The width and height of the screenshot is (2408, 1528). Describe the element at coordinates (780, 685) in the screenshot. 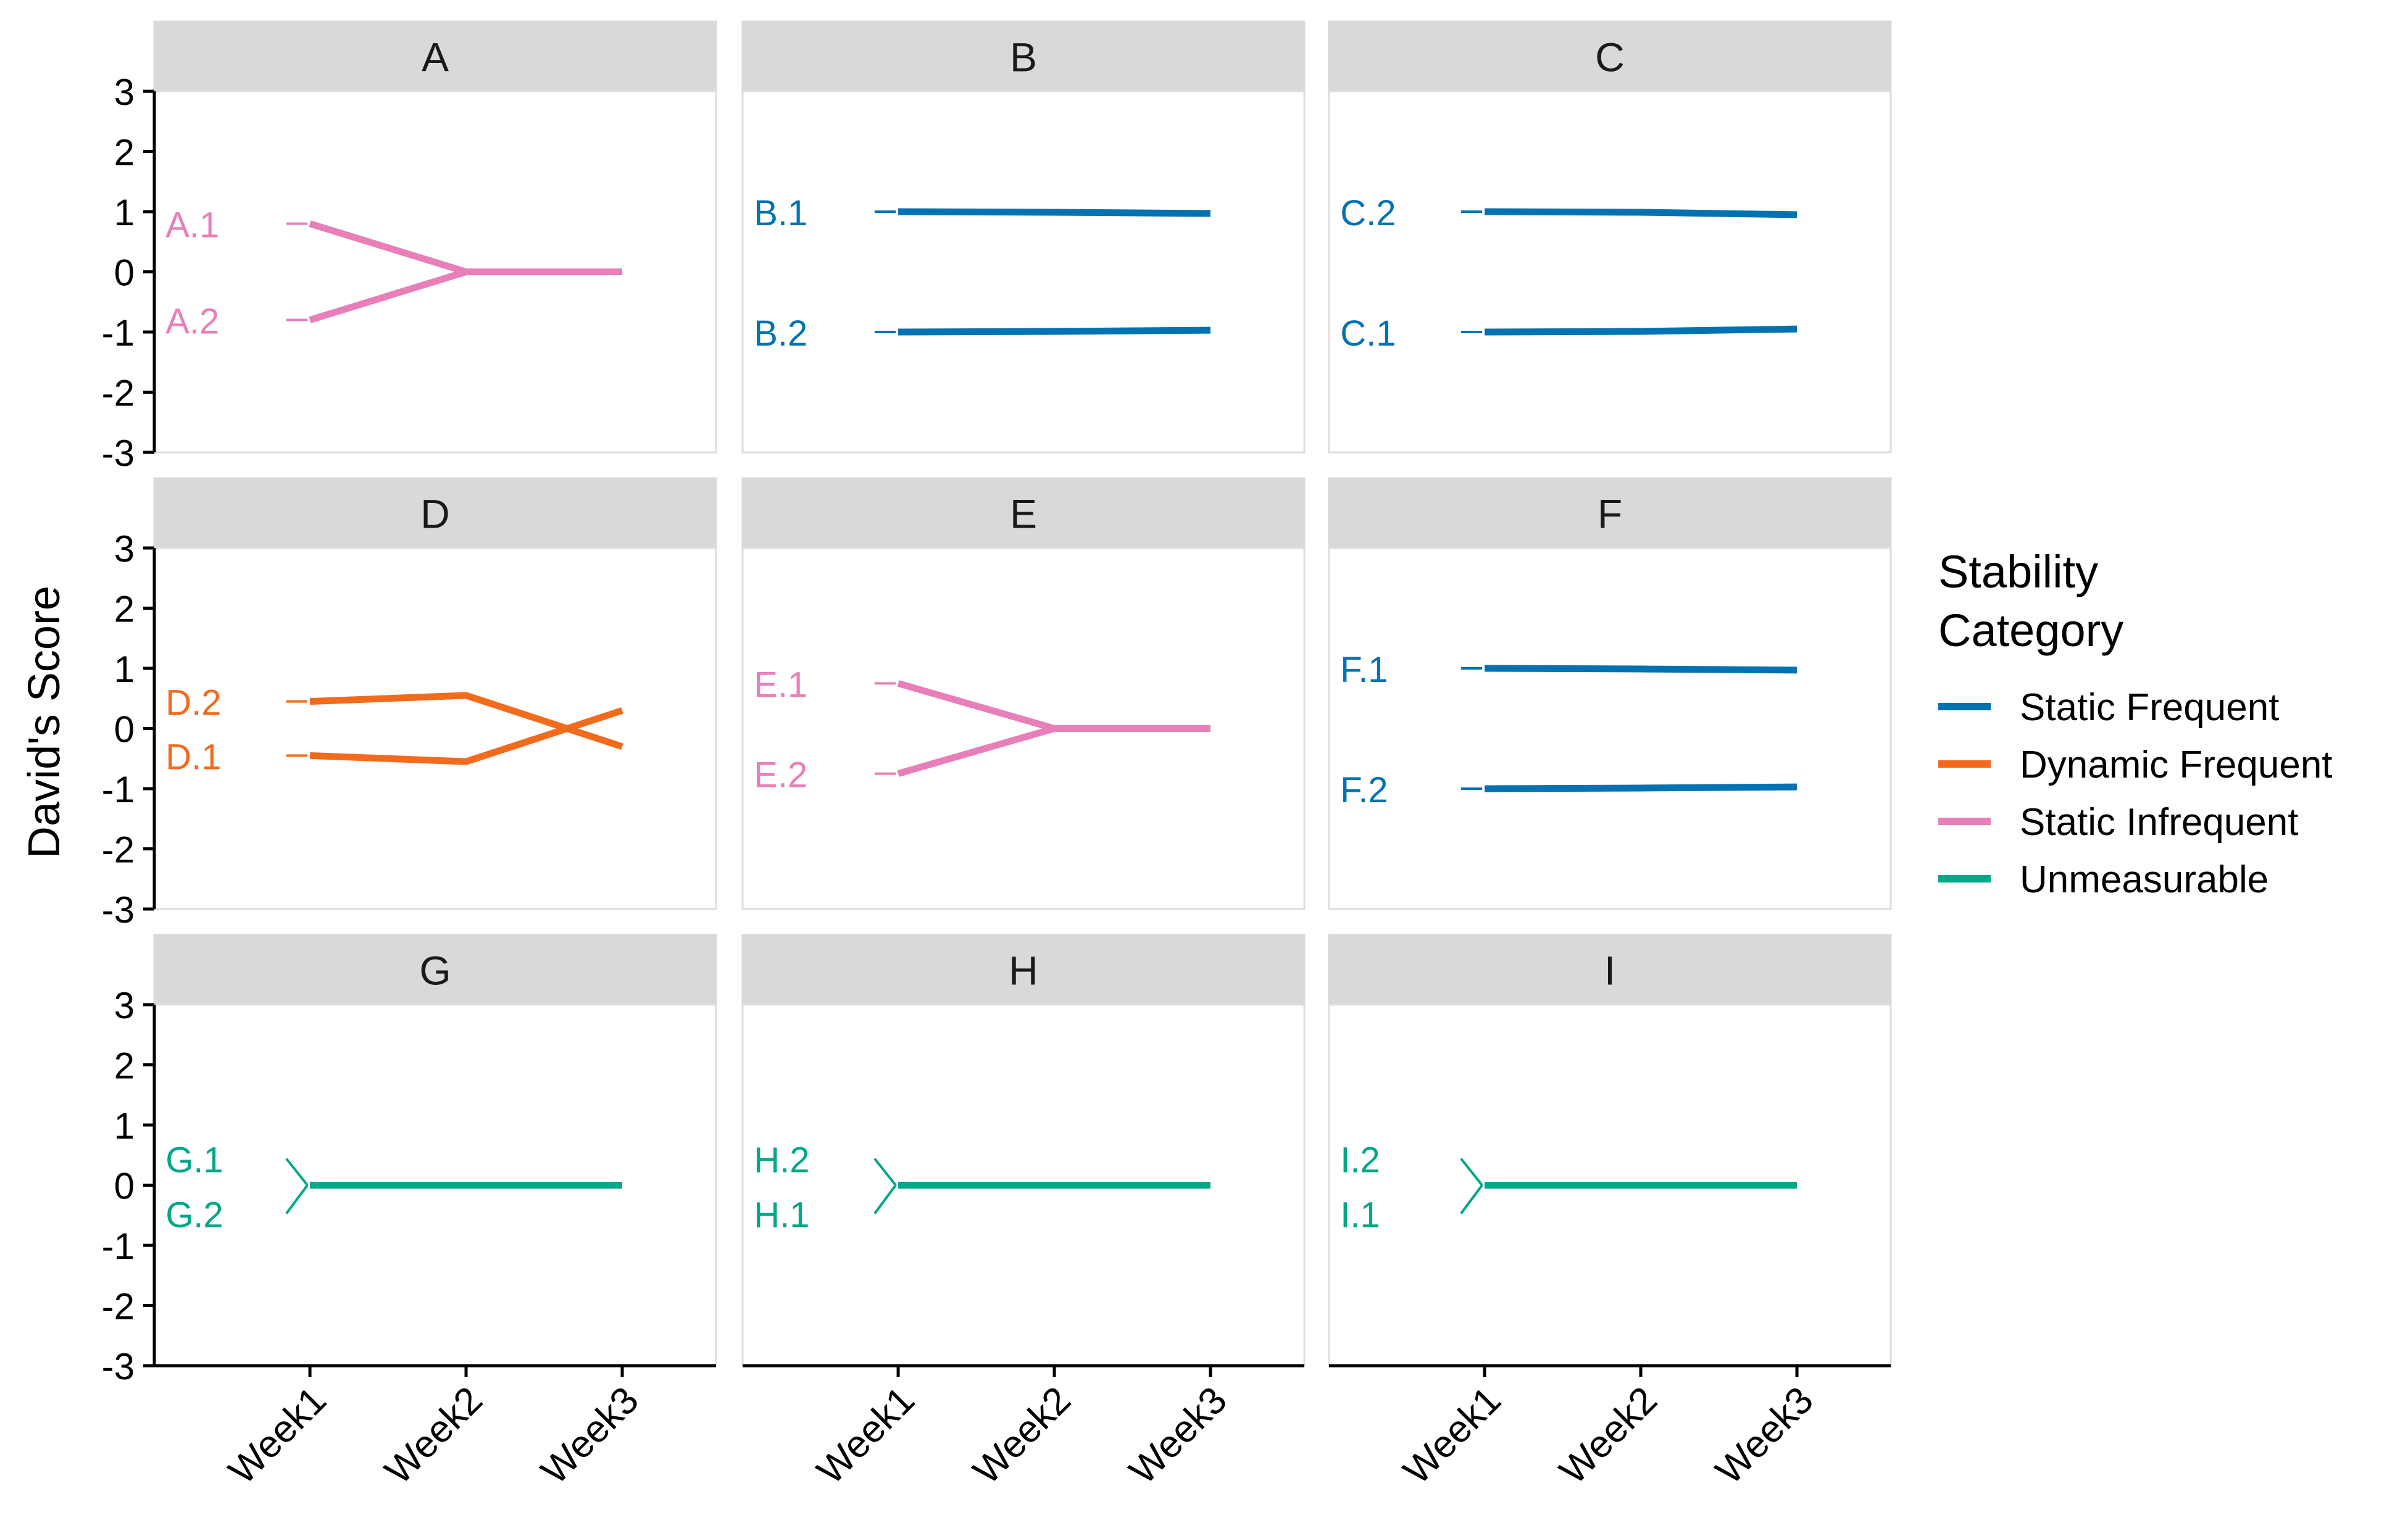

I see `series-label-e-1: E.1` at that location.